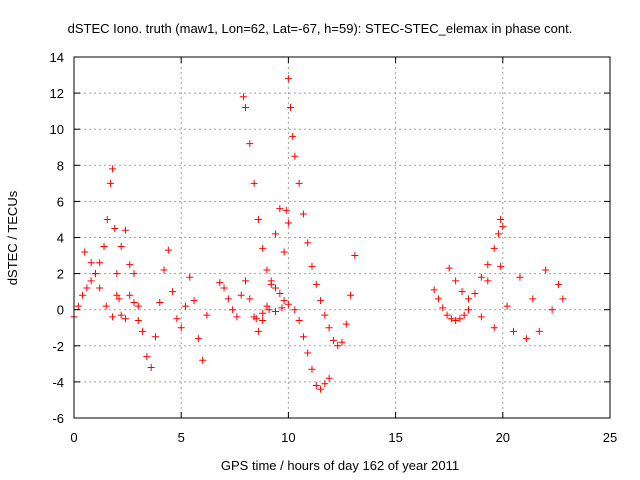  What do you see at coordinates (57, 93) in the screenshot?
I see `y-tick-label: 12` at bounding box center [57, 93].